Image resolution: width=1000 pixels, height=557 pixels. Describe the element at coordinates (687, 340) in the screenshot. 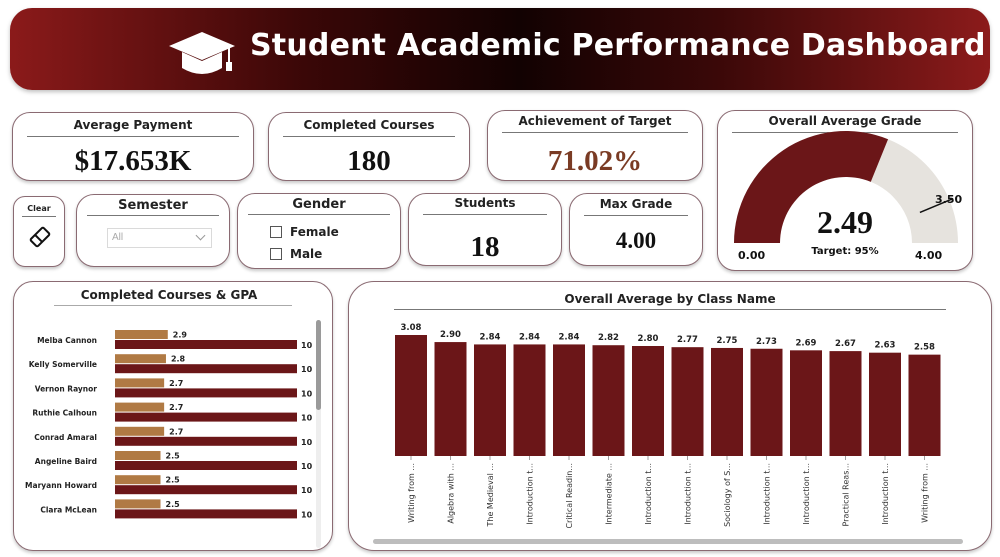

I see `bar-value-label: 2.77` at that location.